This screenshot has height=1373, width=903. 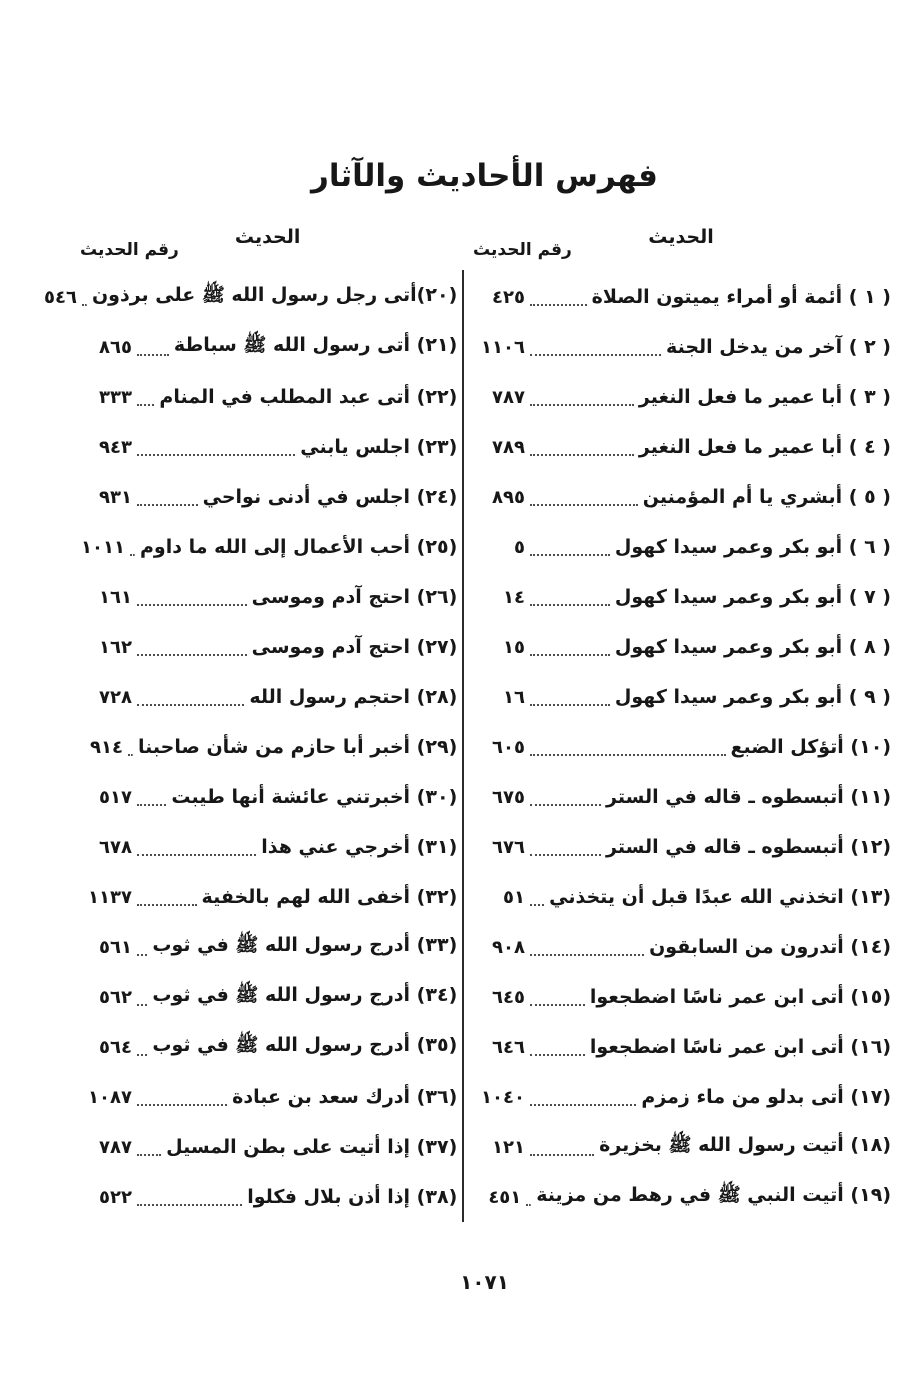 What do you see at coordinates (298, 547) in the screenshot?
I see `entry-text: (٢٥) أحب الأعمال إلى الله ما داوم` at bounding box center [298, 547].